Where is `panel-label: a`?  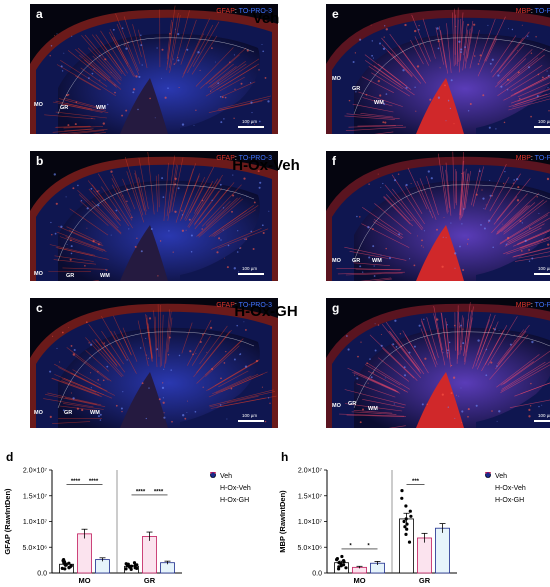 panel-label: a is located at coordinates (39, 14).